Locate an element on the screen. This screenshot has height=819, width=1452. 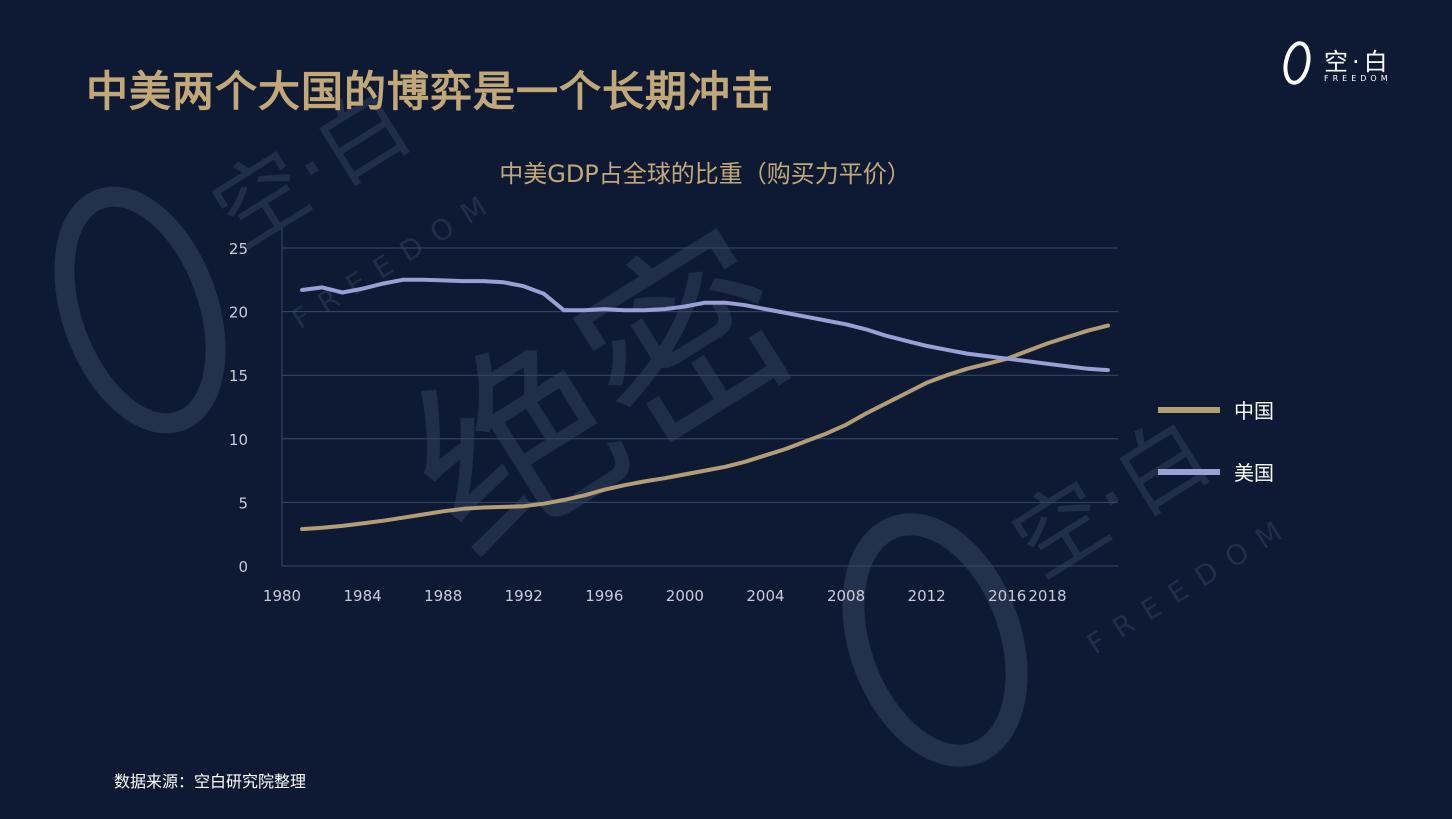
brand-logo: 空·白 FREEDOM is located at coordinates (1340, 64).